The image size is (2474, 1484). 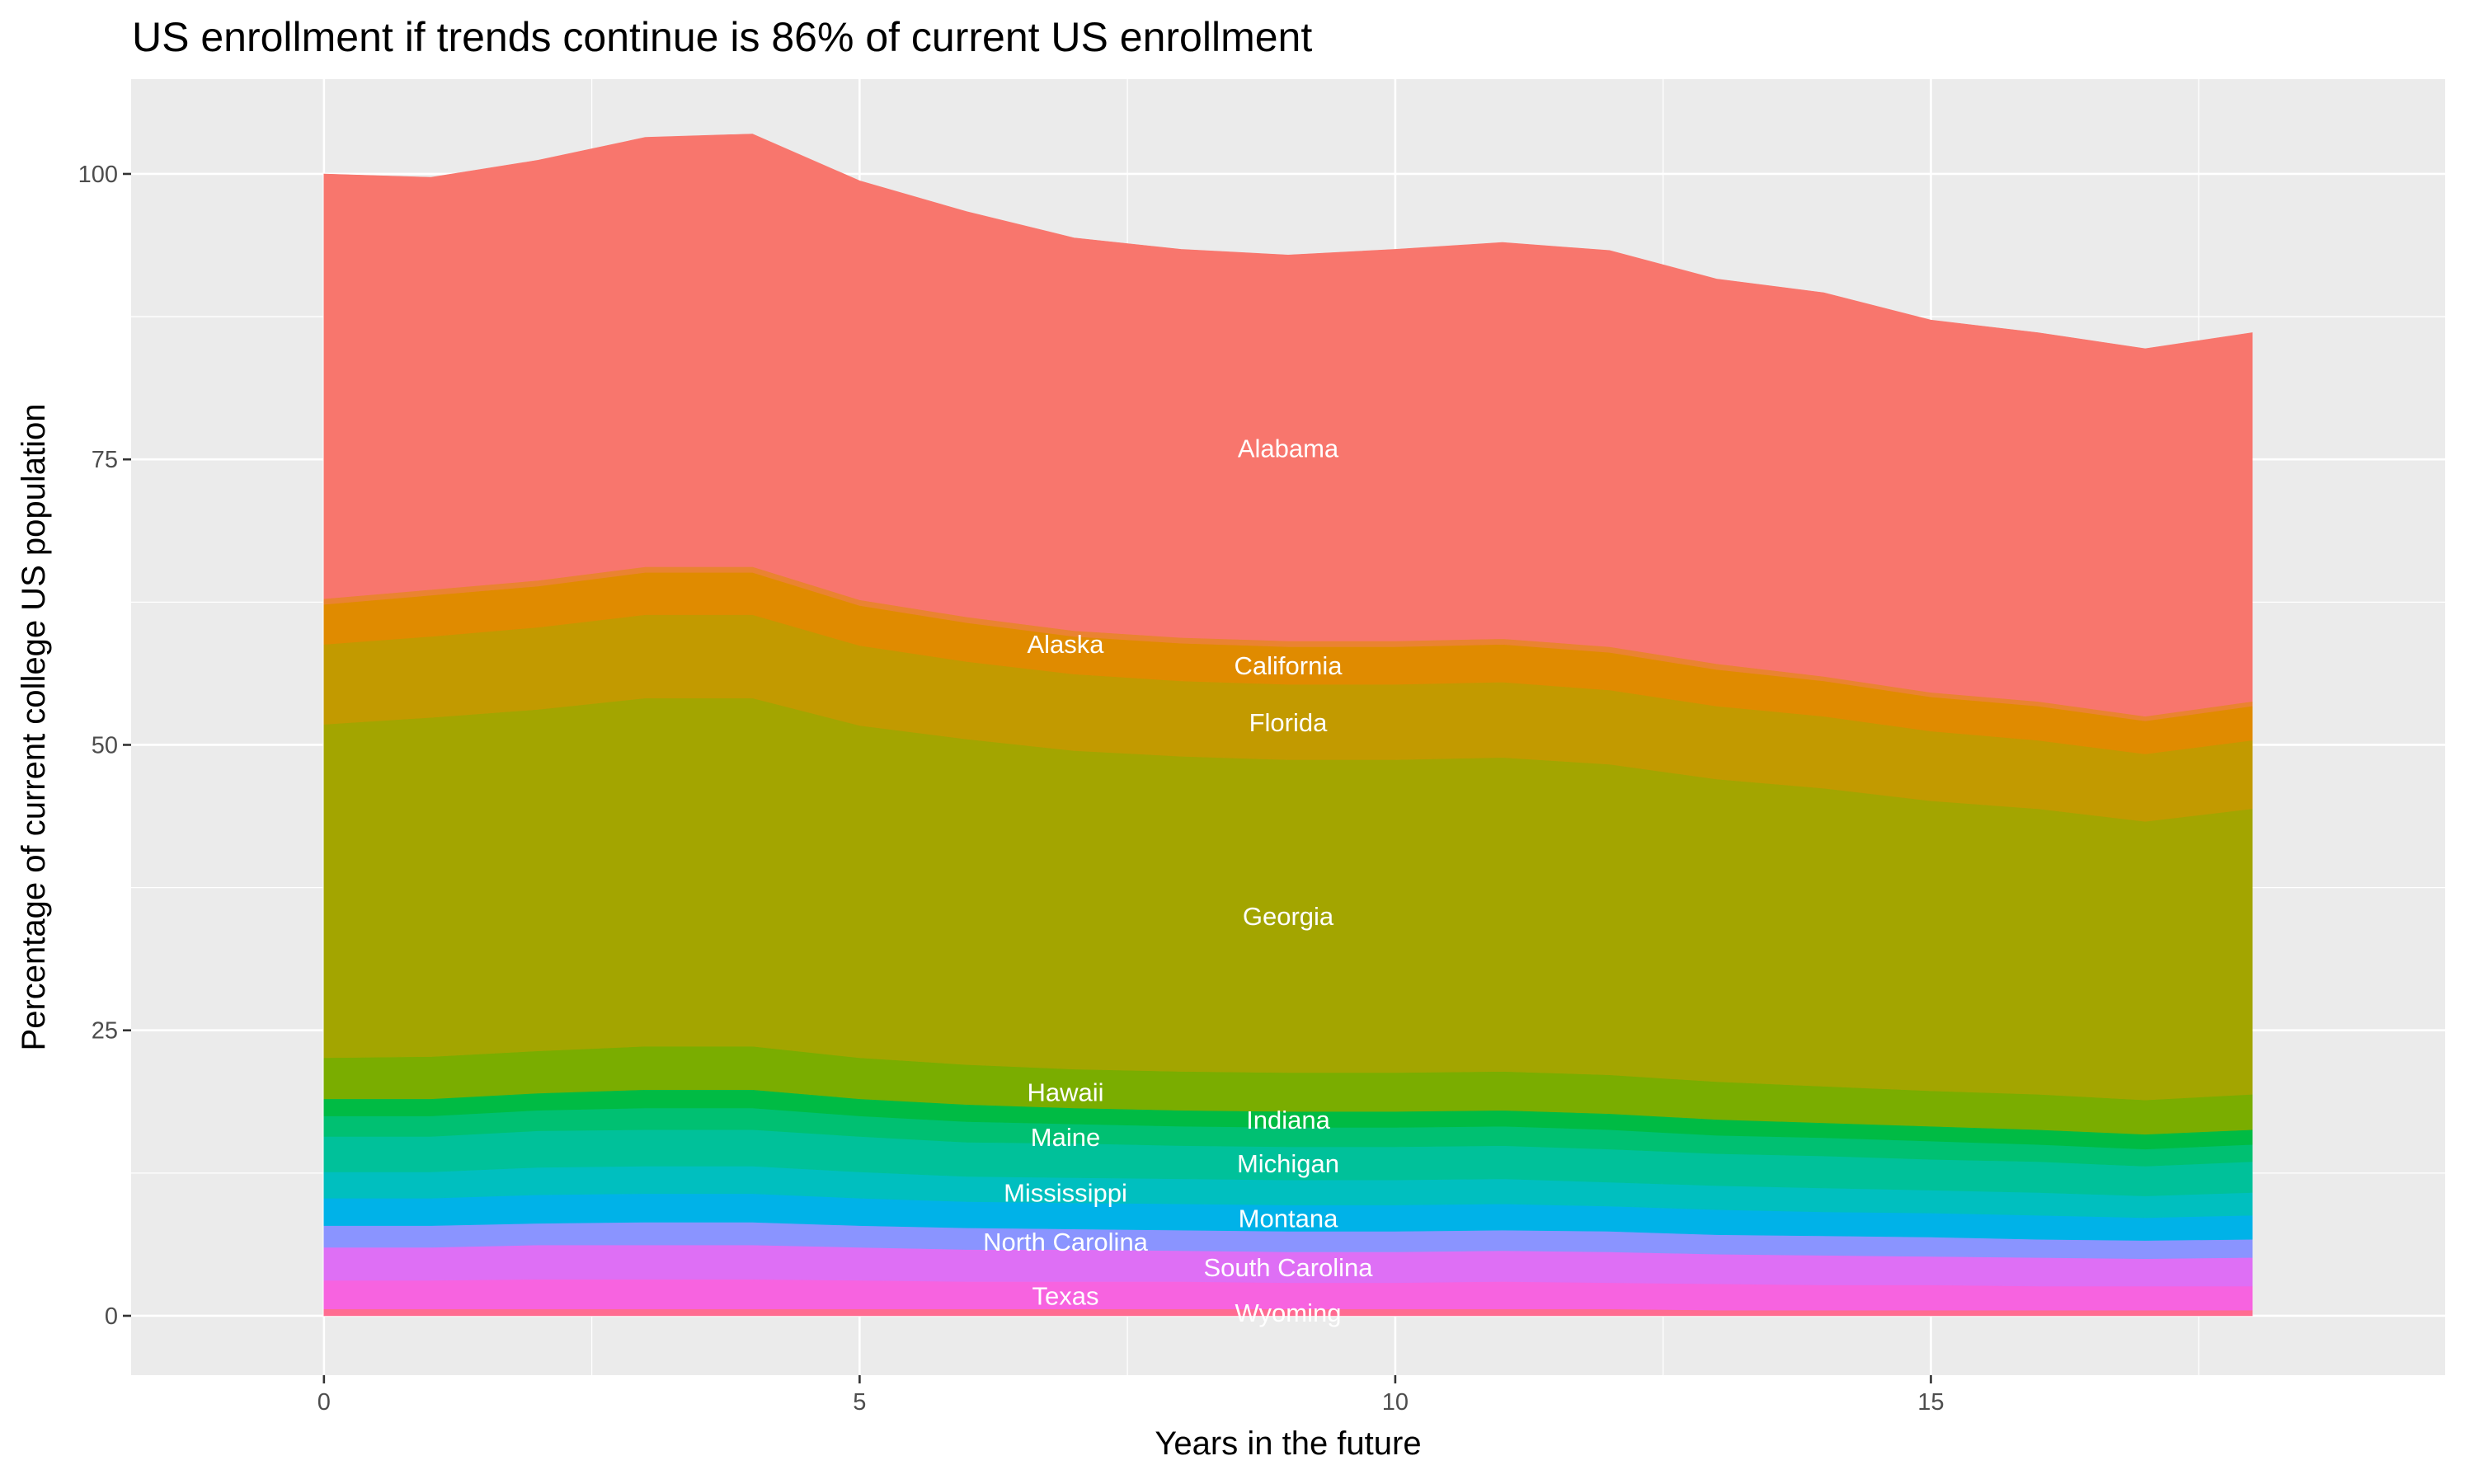 What do you see at coordinates (324, 1402) in the screenshot?
I see `x-tick-label: 0` at bounding box center [324, 1402].